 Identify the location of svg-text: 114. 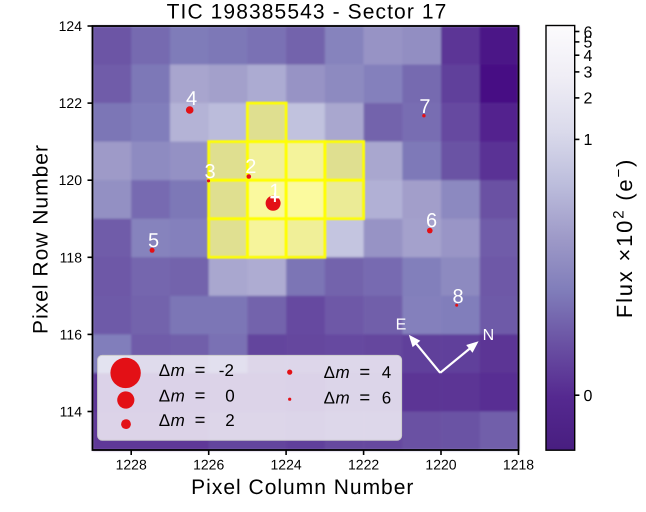
(71, 412).